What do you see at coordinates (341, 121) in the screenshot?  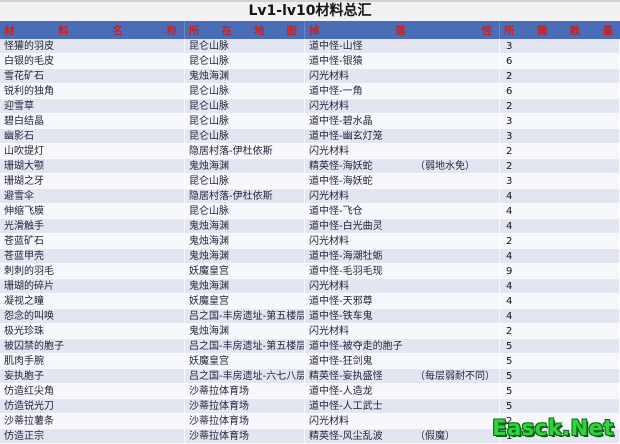 I see `drop-name: 道中怪-碧水晶` at bounding box center [341, 121].